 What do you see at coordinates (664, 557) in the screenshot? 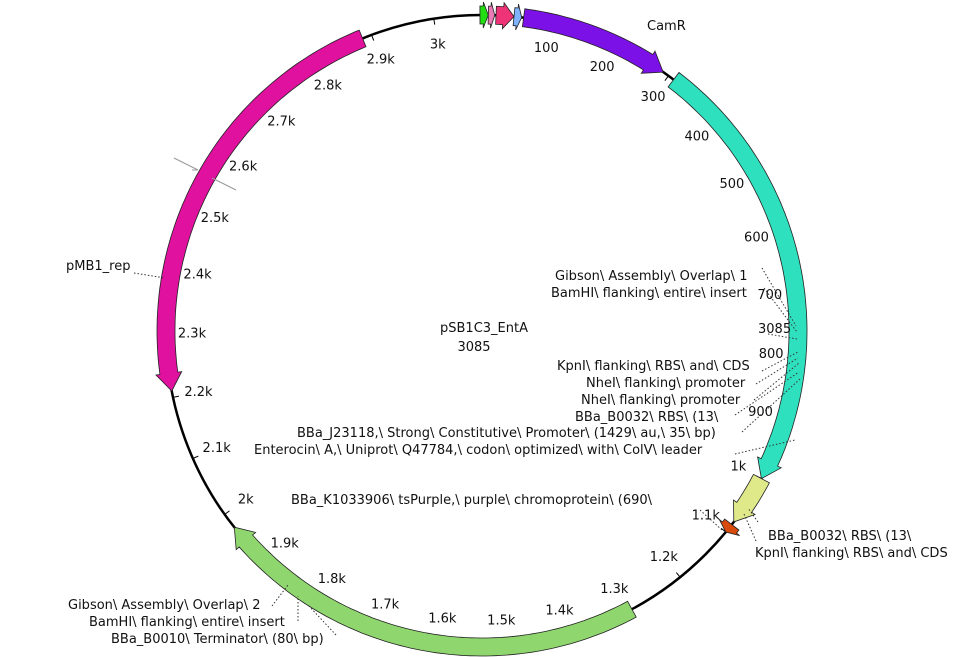
I see `tick-label: 1.2k` at bounding box center [664, 557].